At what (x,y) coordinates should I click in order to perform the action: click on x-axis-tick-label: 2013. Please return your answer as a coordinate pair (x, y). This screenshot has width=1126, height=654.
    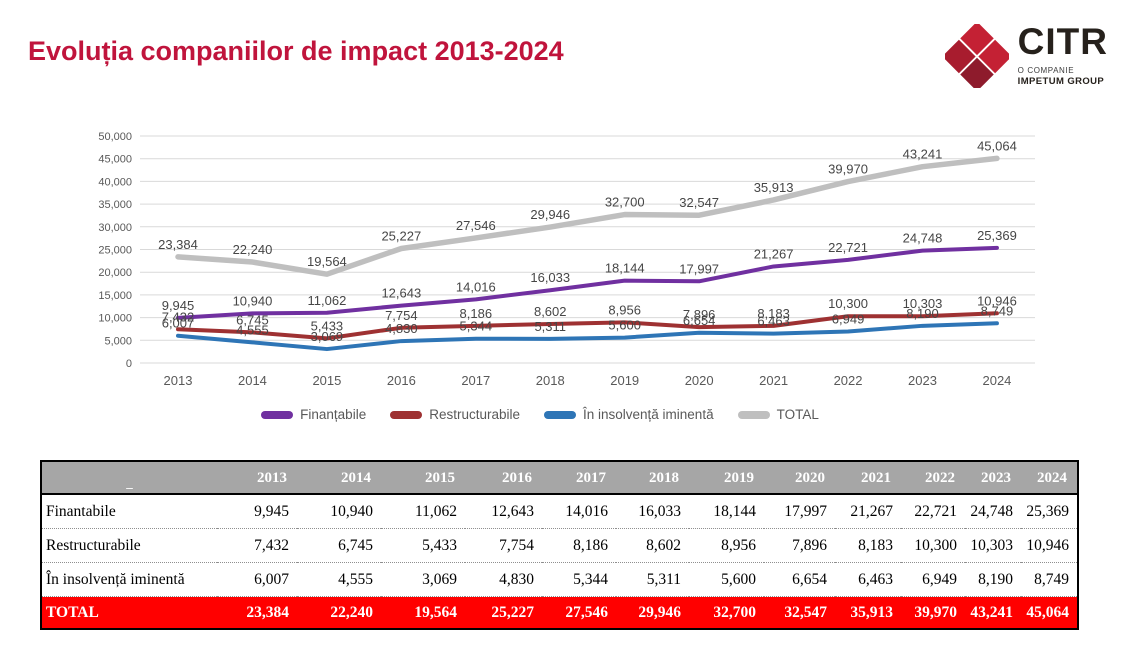
    Looking at the image, I should click on (178, 380).